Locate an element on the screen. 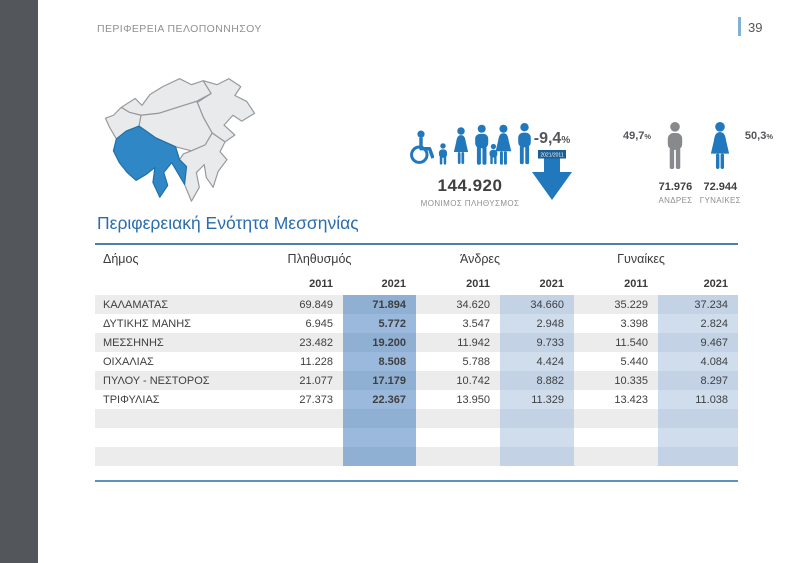  cell-wom2011: 11.540 is located at coordinates (616, 342).